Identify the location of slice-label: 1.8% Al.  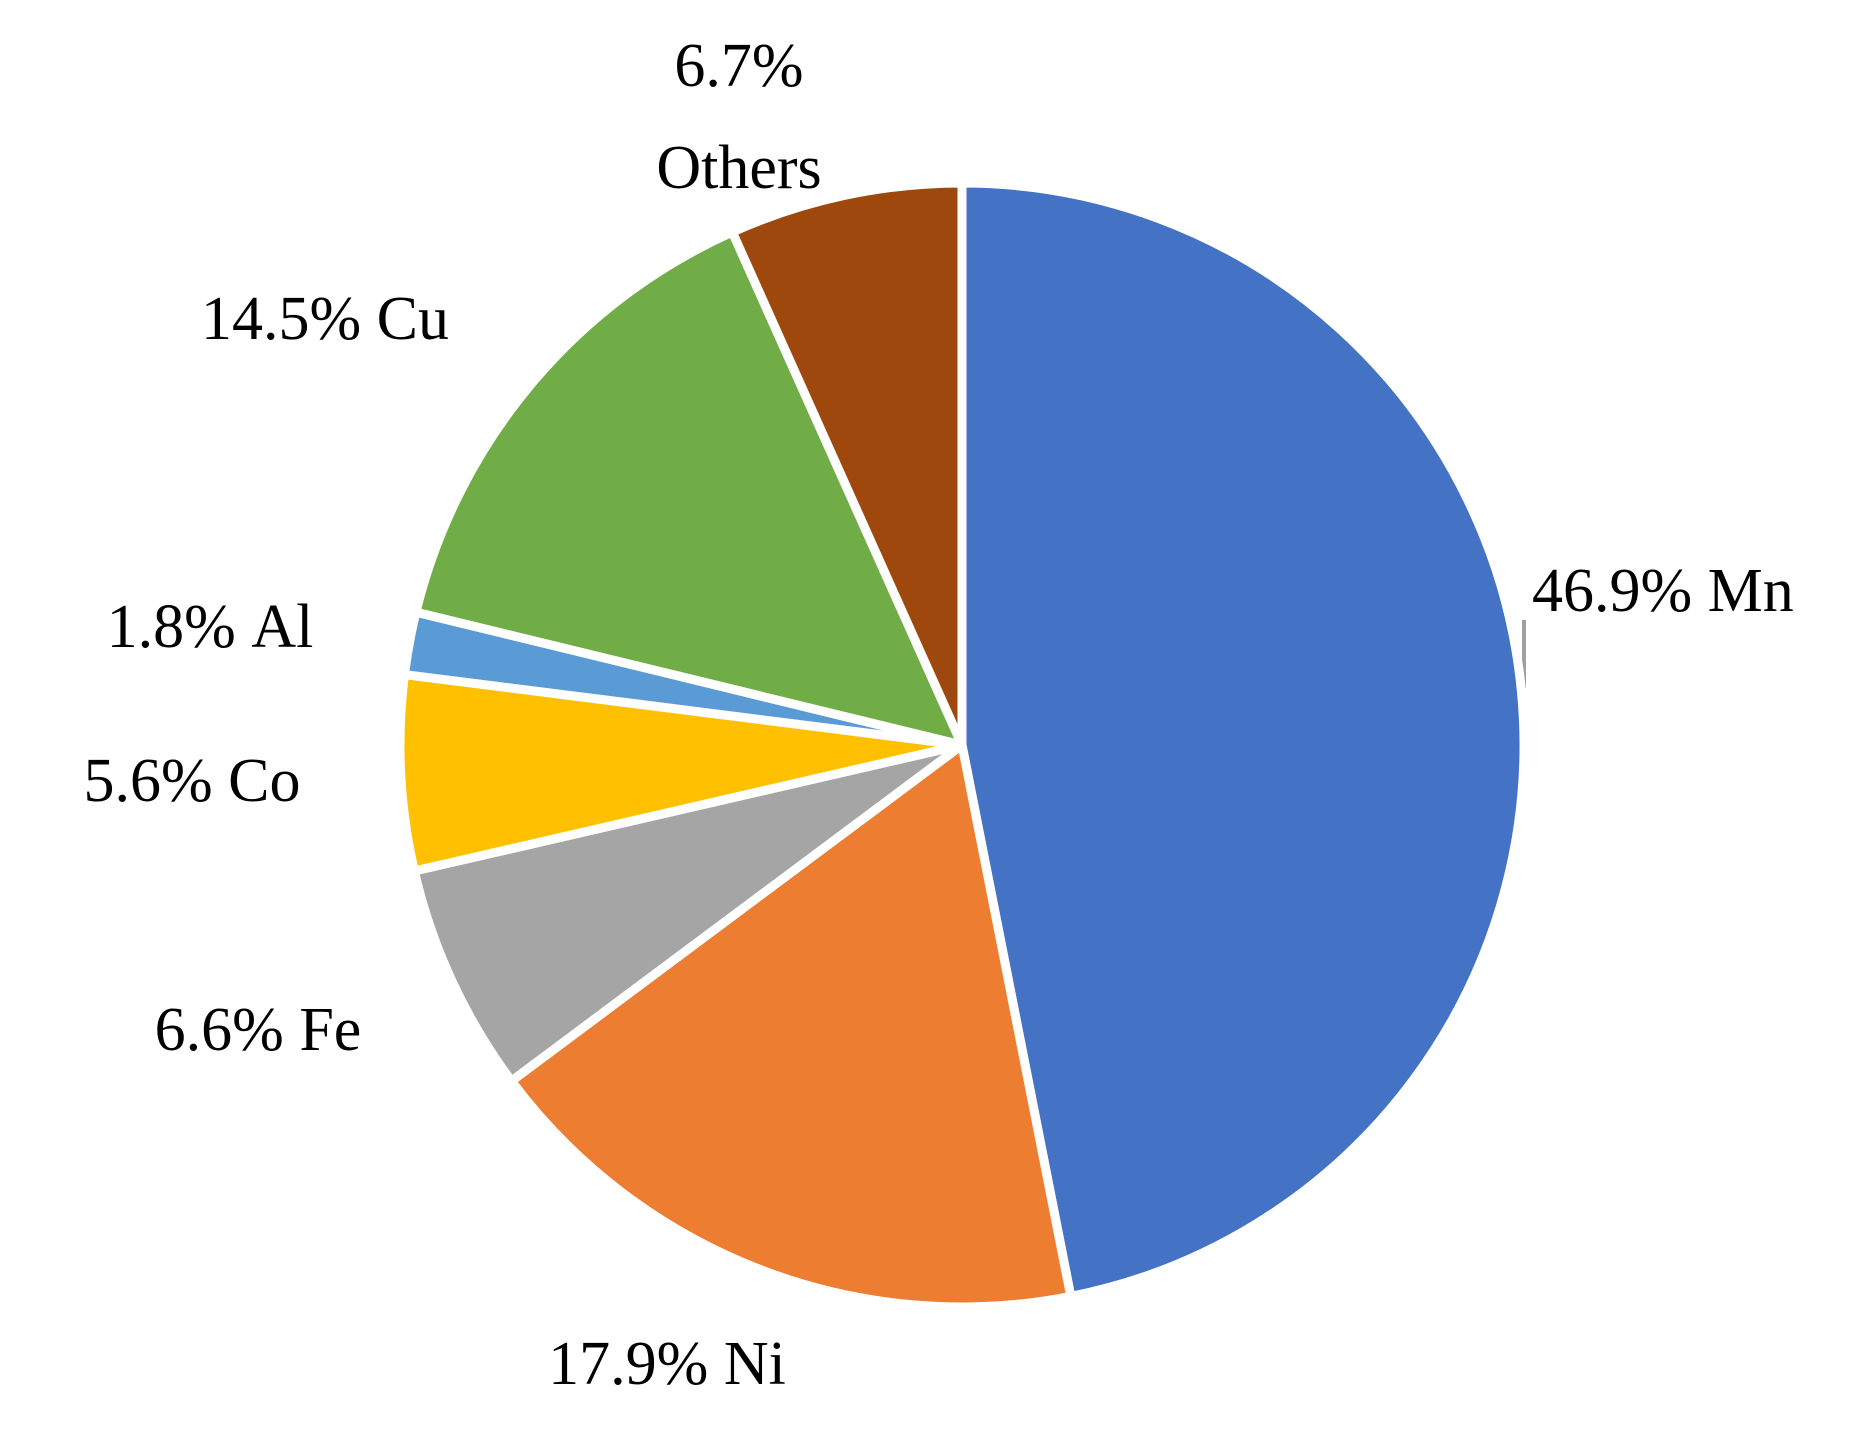
(210, 627).